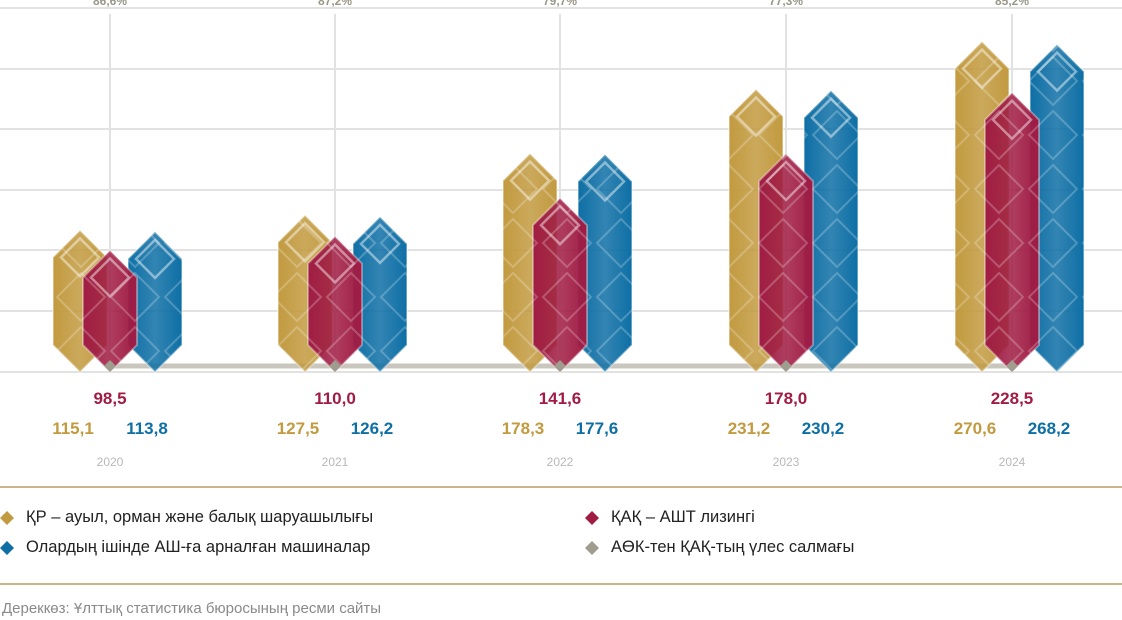 The width and height of the screenshot is (1122, 620). What do you see at coordinates (147, 428) in the screenshot?
I see `data-label-blue: 113,8` at bounding box center [147, 428].